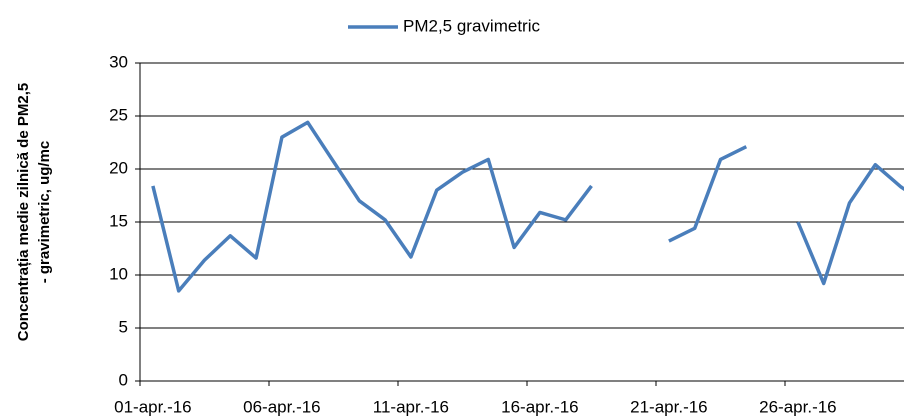  What do you see at coordinates (44, 212) in the screenshot?
I see `y-axis-label: - gravimetric, ug/mc` at bounding box center [44, 212].